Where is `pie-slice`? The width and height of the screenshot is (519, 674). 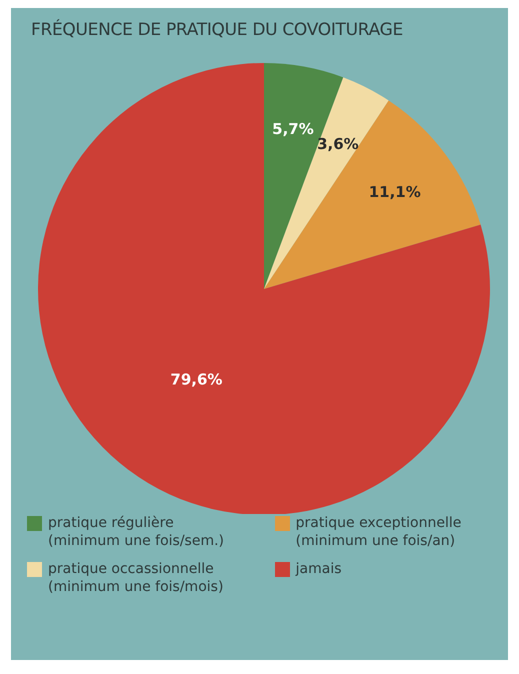 pie-slice is located at coordinates (372, 194).